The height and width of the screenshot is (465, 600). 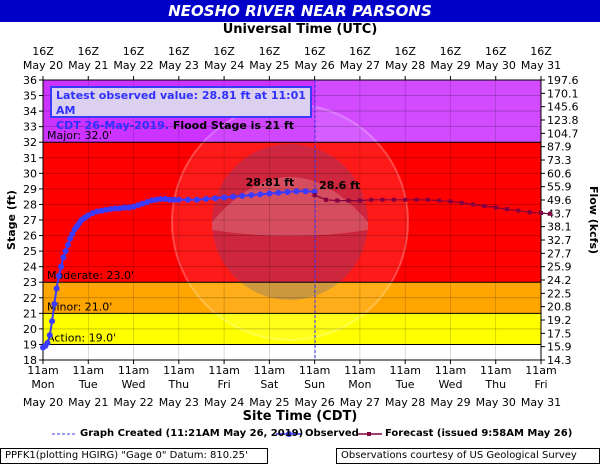 I want to click on x-top-tick-label: May 26, so click(x=315, y=65).